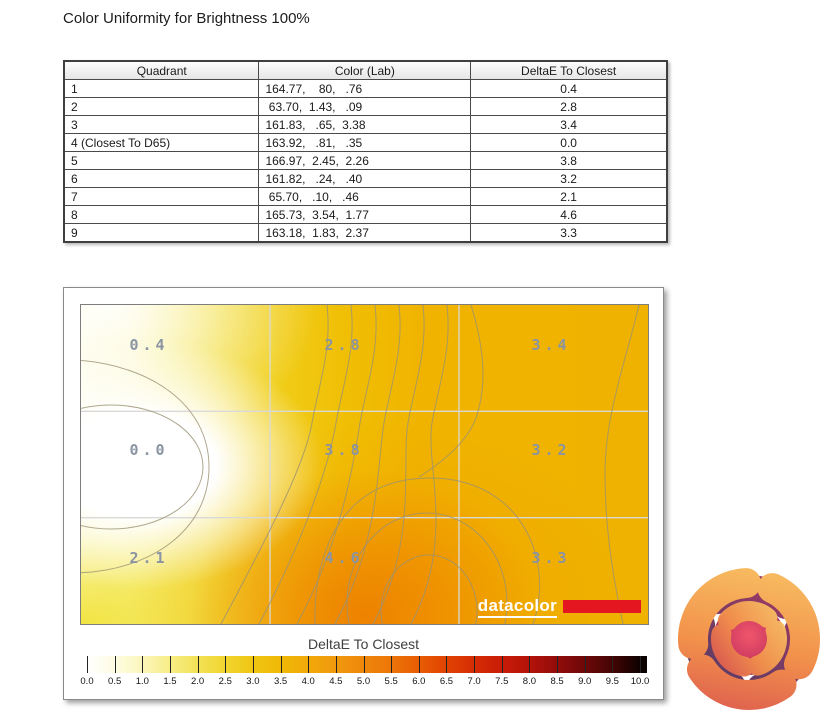 The image size is (821, 715). What do you see at coordinates (149, 557) in the screenshot?
I see `cell-value: 2.1` at bounding box center [149, 557].